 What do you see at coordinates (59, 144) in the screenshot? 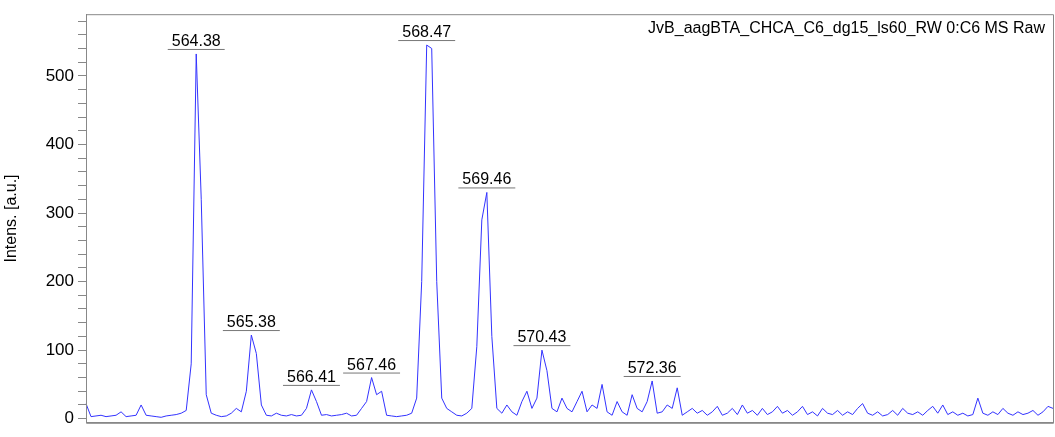
I see `y-tick-label: 400` at bounding box center [59, 144].